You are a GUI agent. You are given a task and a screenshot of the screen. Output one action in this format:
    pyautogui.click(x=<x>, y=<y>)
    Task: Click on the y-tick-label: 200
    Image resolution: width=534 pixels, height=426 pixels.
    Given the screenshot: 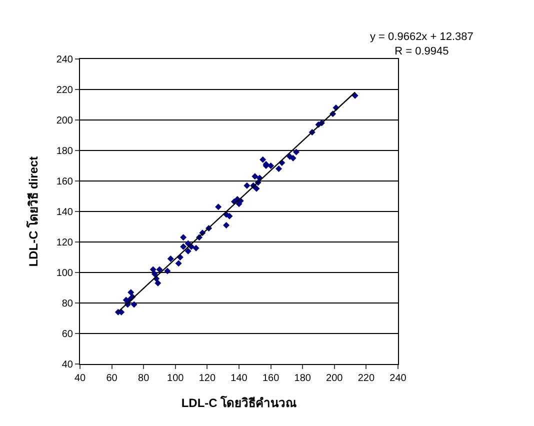 What is the action you would take?
    pyautogui.click(x=65, y=121)
    